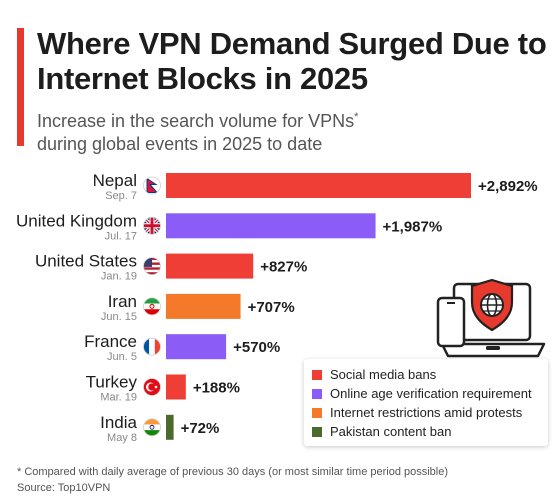 This screenshot has height=503, width=560. What do you see at coordinates (118, 422) in the screenshot?
I see `category-label: India` at bounding box center [118, 422].